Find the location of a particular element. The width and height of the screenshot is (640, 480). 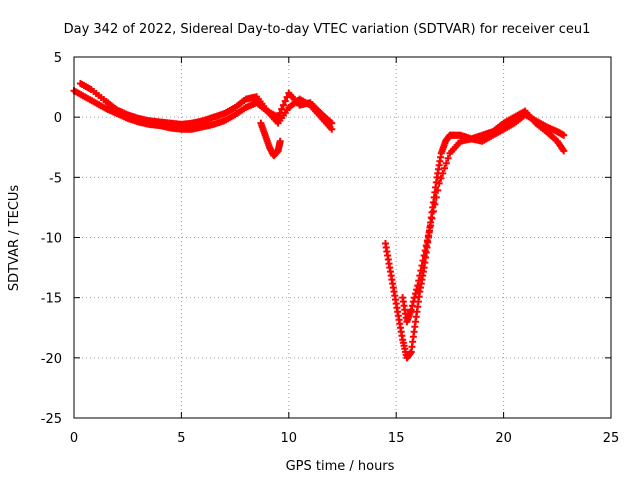

x-tick-label: 25 is located at coordinates (611, 438).